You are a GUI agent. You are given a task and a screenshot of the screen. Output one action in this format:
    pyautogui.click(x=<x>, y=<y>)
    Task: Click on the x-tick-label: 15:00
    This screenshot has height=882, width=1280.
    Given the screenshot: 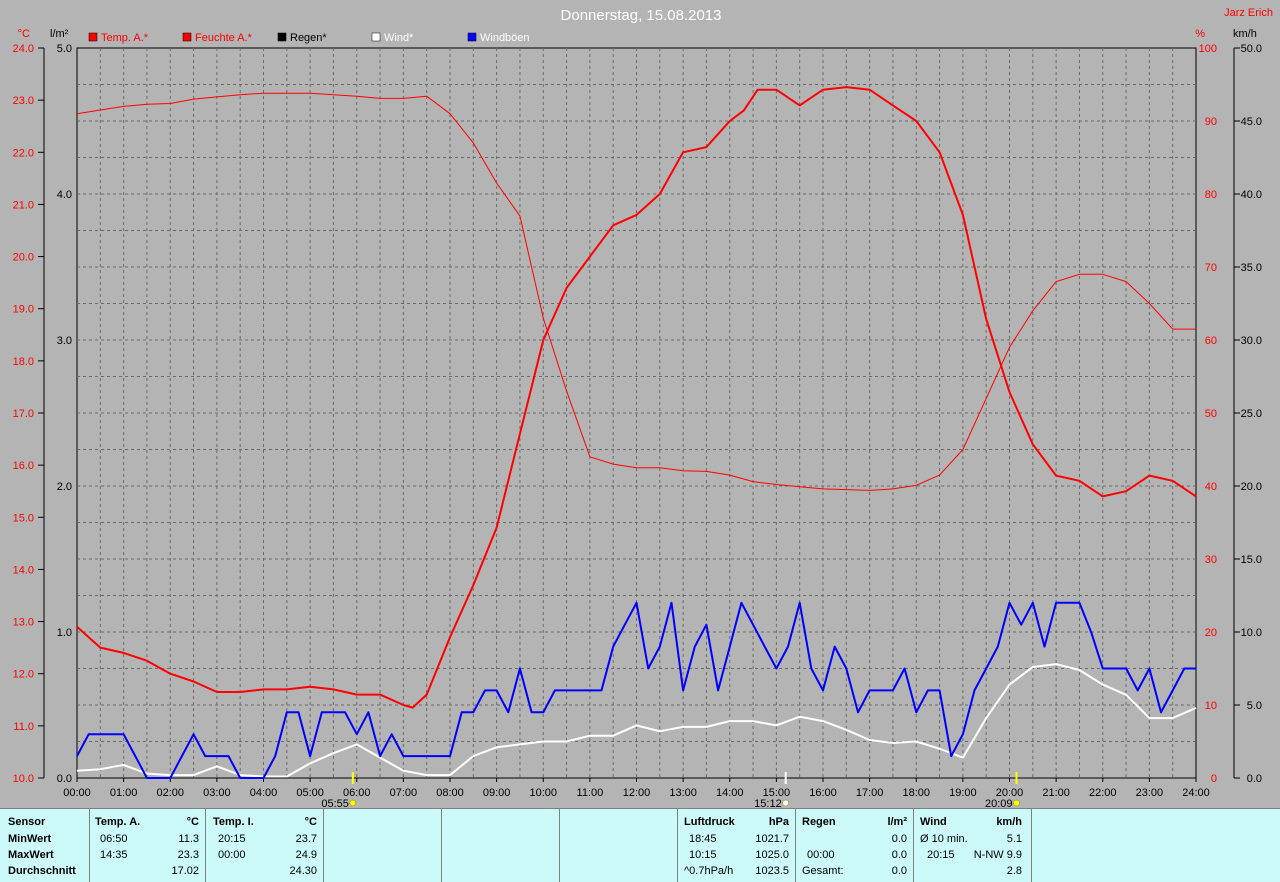 What is the action you would take?
    pyautogui.click(x=777, y=793)
    